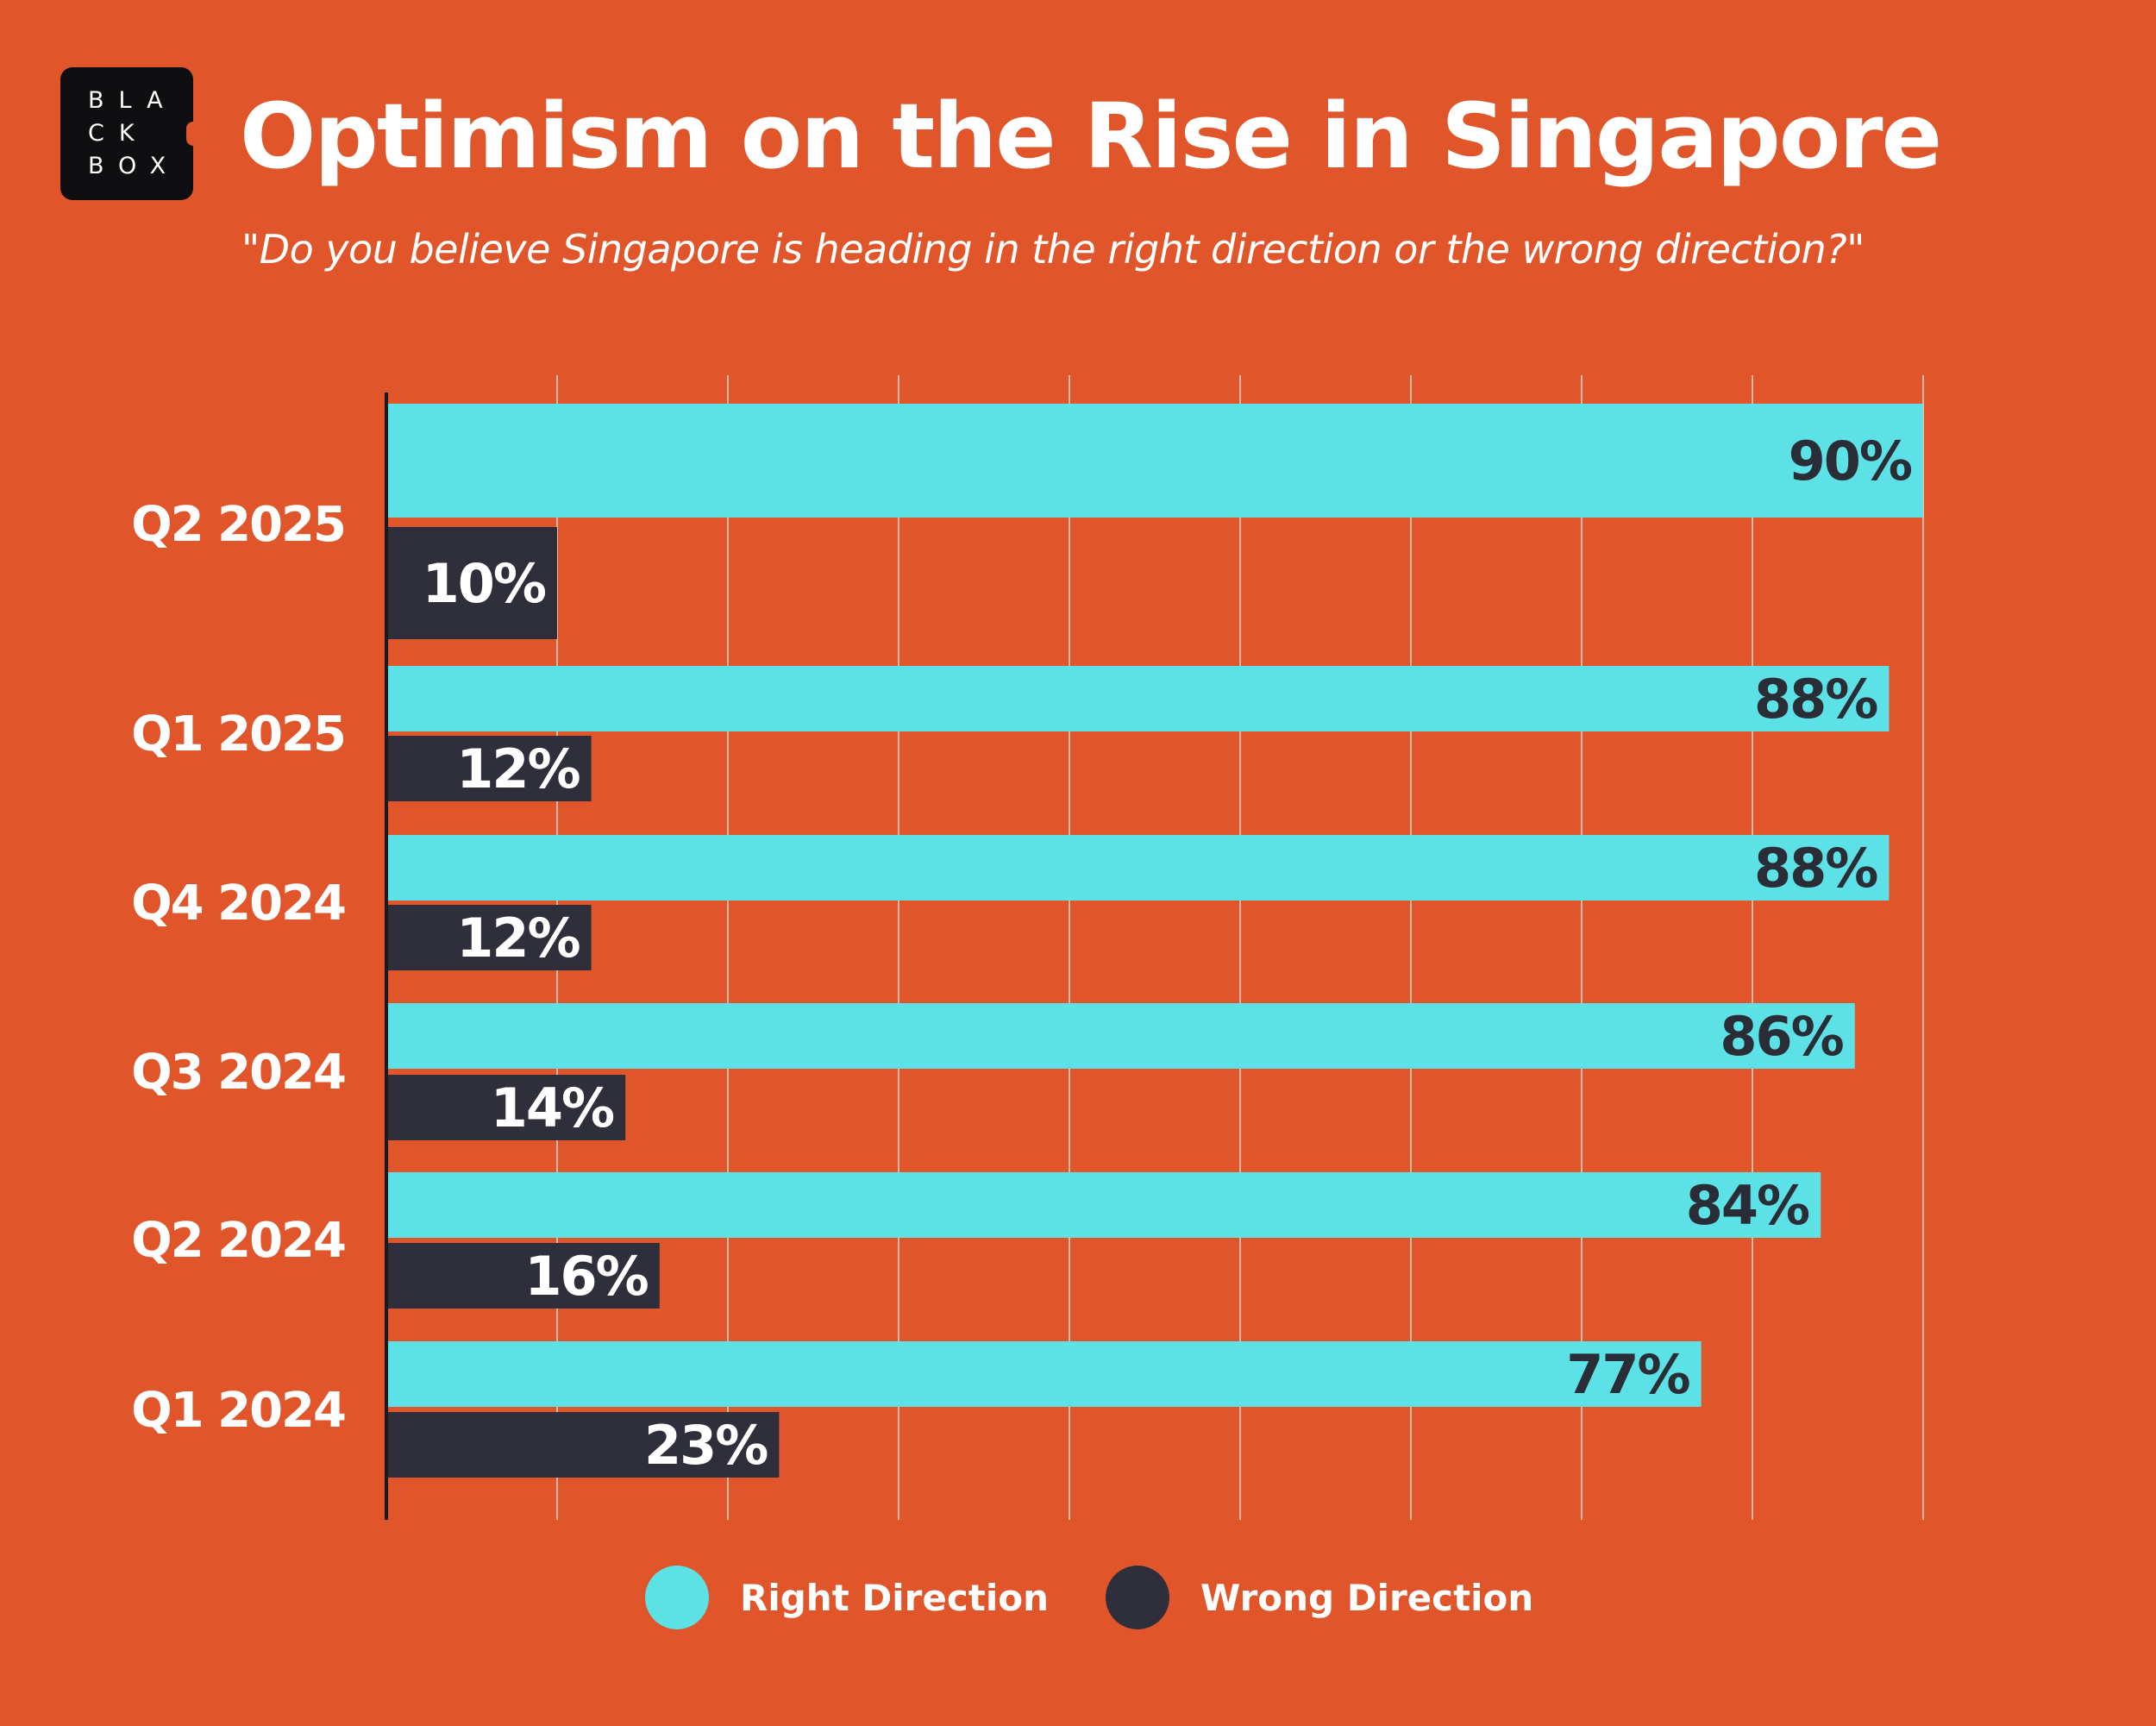 The height and width of the screenshot is (1726, 2156). I want to click on data-label-right-direction: 77%, so click(1627, 1375).